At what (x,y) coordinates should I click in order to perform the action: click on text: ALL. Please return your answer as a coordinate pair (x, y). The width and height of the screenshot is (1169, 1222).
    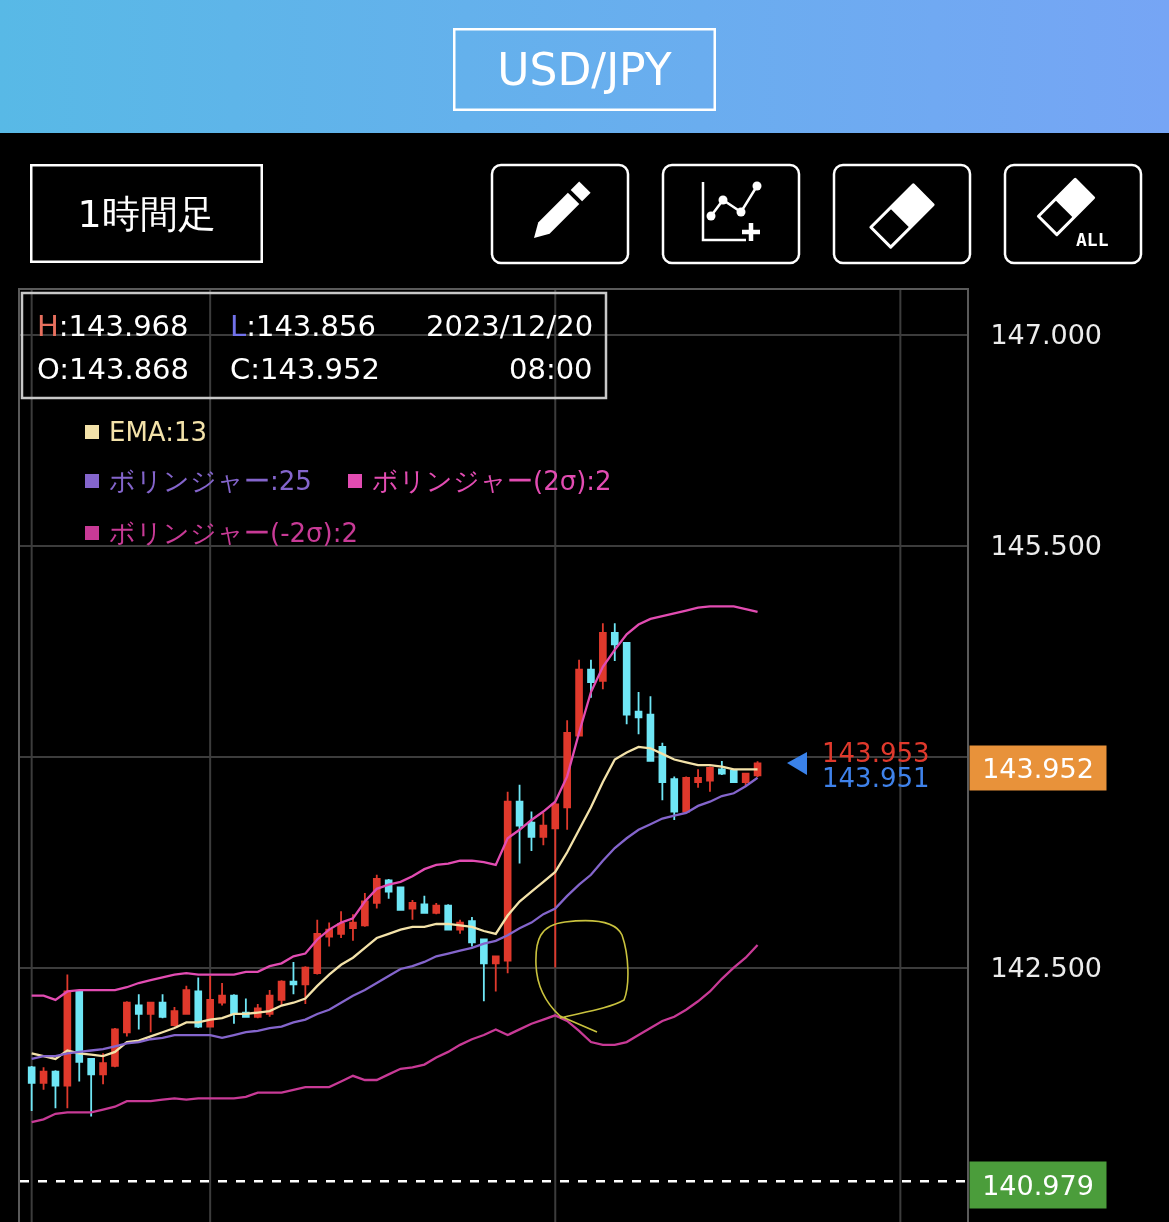
    Looking at the image, I should click on (1092, 239).